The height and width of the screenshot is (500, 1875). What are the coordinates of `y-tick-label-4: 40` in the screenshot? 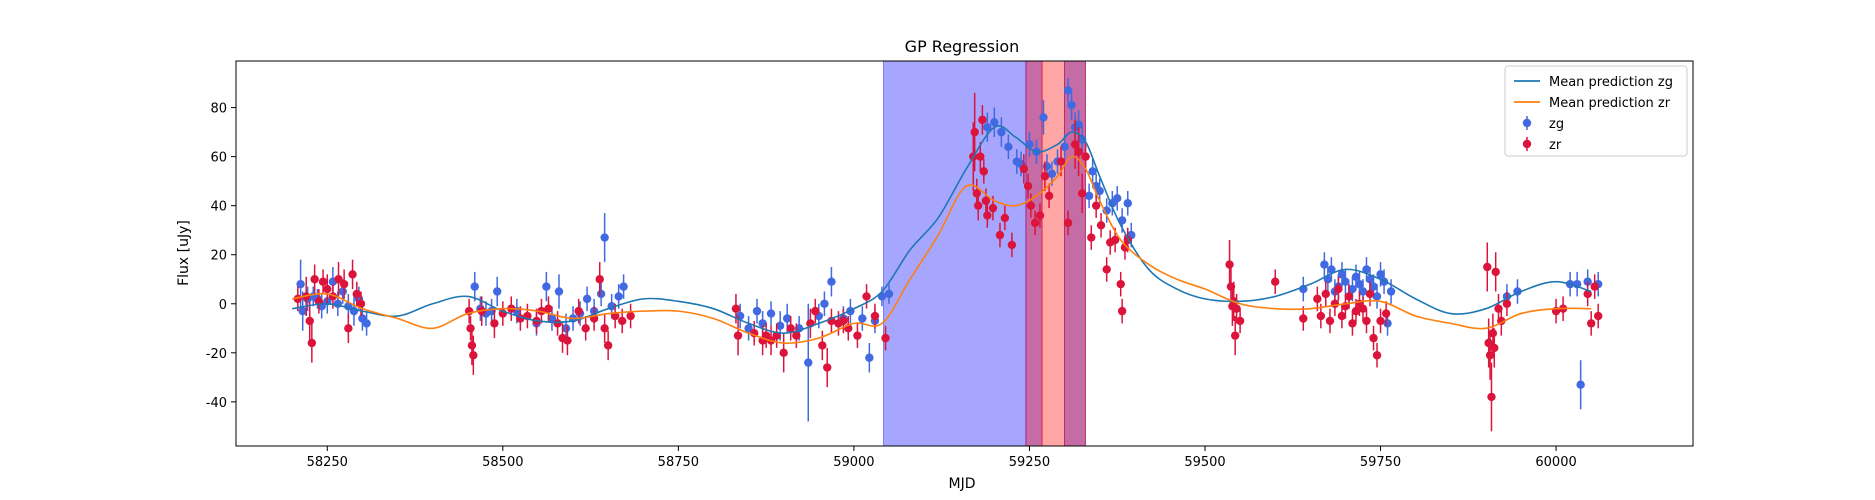 It's located at (218, 207).